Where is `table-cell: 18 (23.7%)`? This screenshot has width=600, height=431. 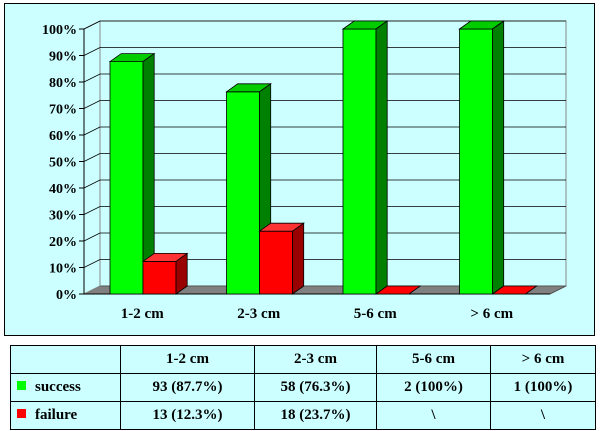
table-cell: 18 (23.7%) is located at coordinates (315, 415).